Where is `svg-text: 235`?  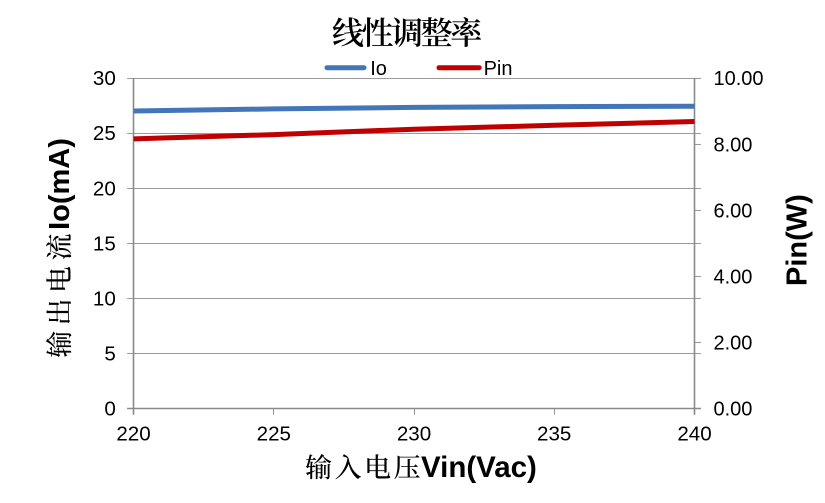 svg-text: 235 is located at coordinates (554, 433).